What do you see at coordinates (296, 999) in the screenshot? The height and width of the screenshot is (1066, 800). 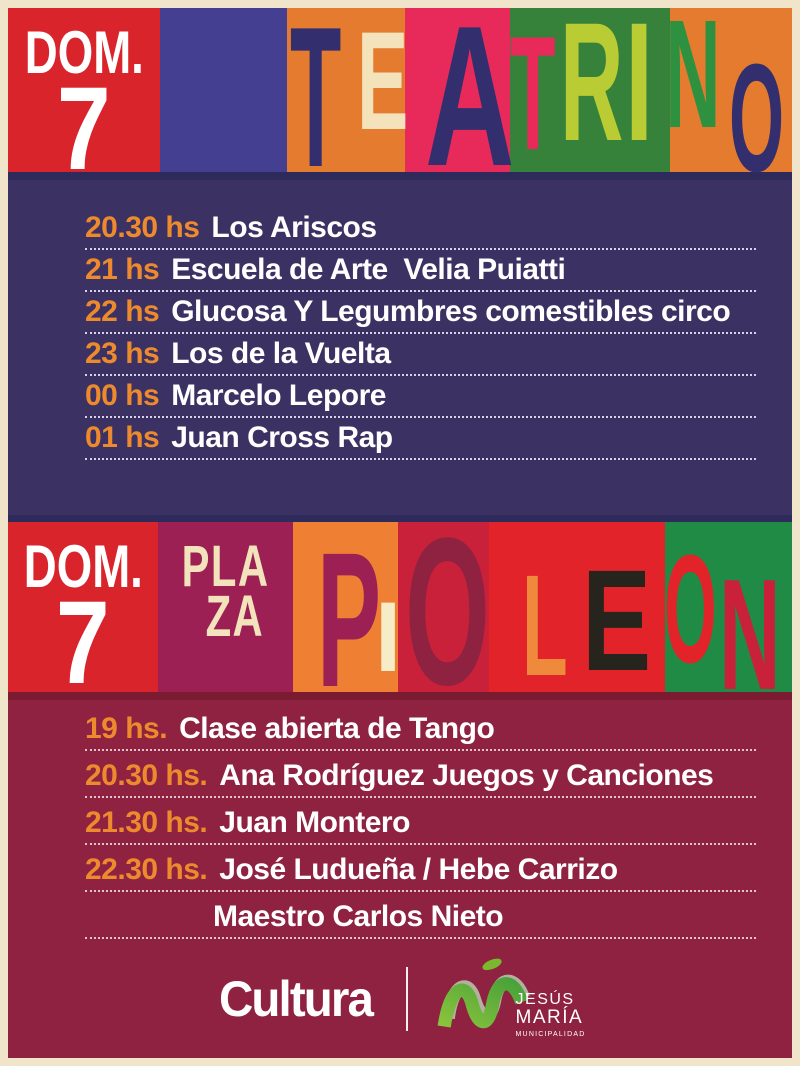 I see `cultura-wordmark: Cultura` at bounding box center [296, 999].